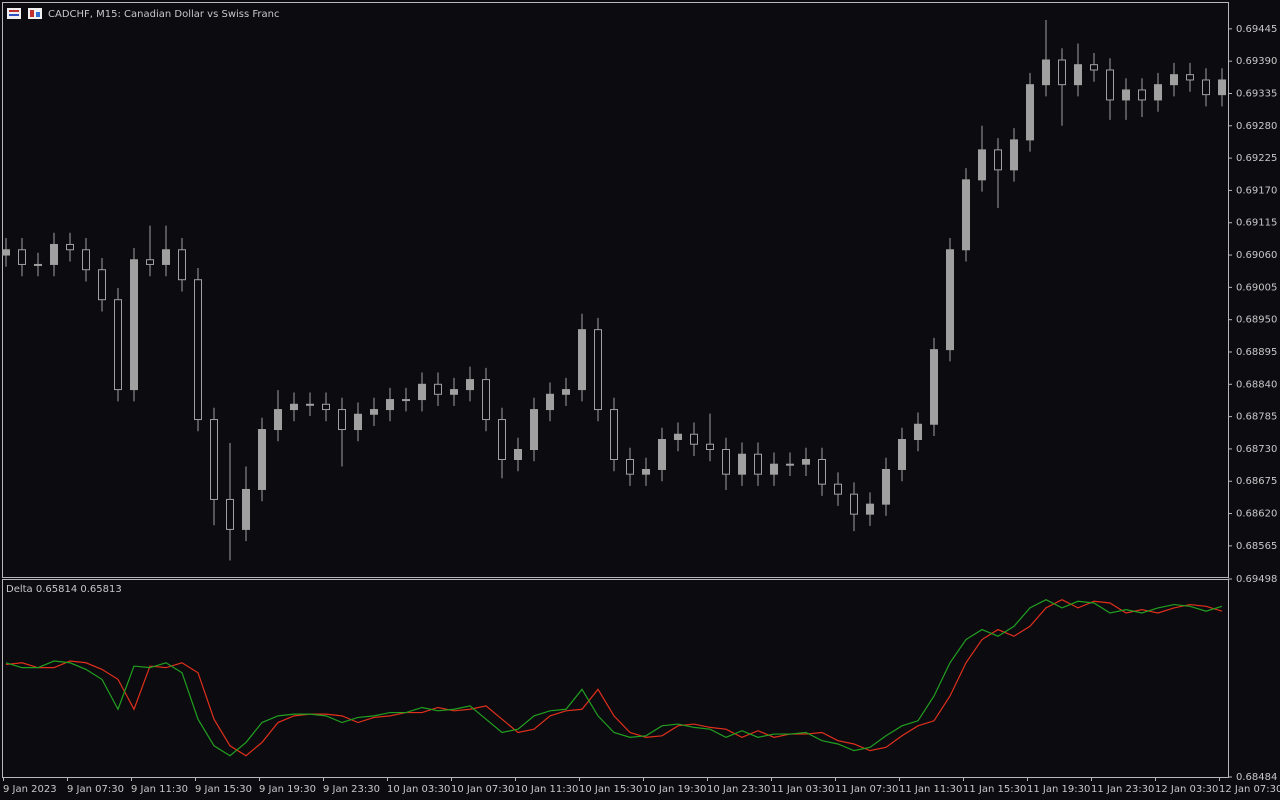  What do you see at coordinates (1256, 546) in the screenshot?
I see `y-tick-label: 0.68565` at bounding box center [1256, 546].